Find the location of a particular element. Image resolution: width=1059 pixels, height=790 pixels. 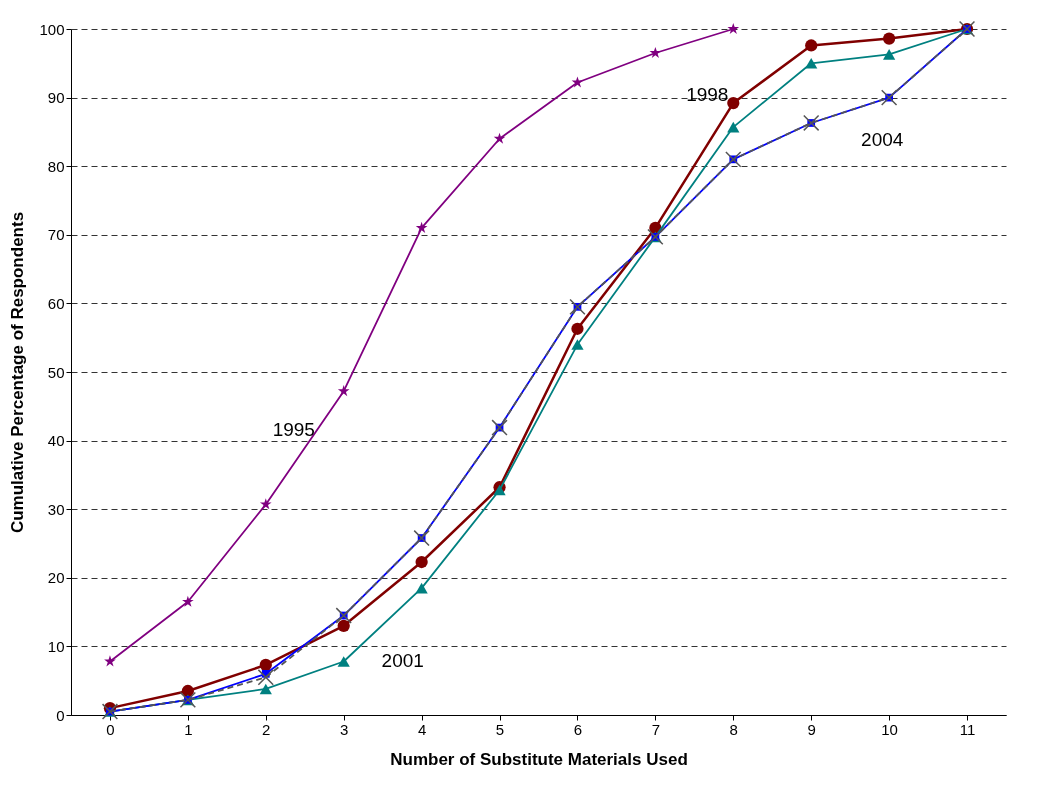

y-tick-label: 40 is located at coordinates (56, 441).